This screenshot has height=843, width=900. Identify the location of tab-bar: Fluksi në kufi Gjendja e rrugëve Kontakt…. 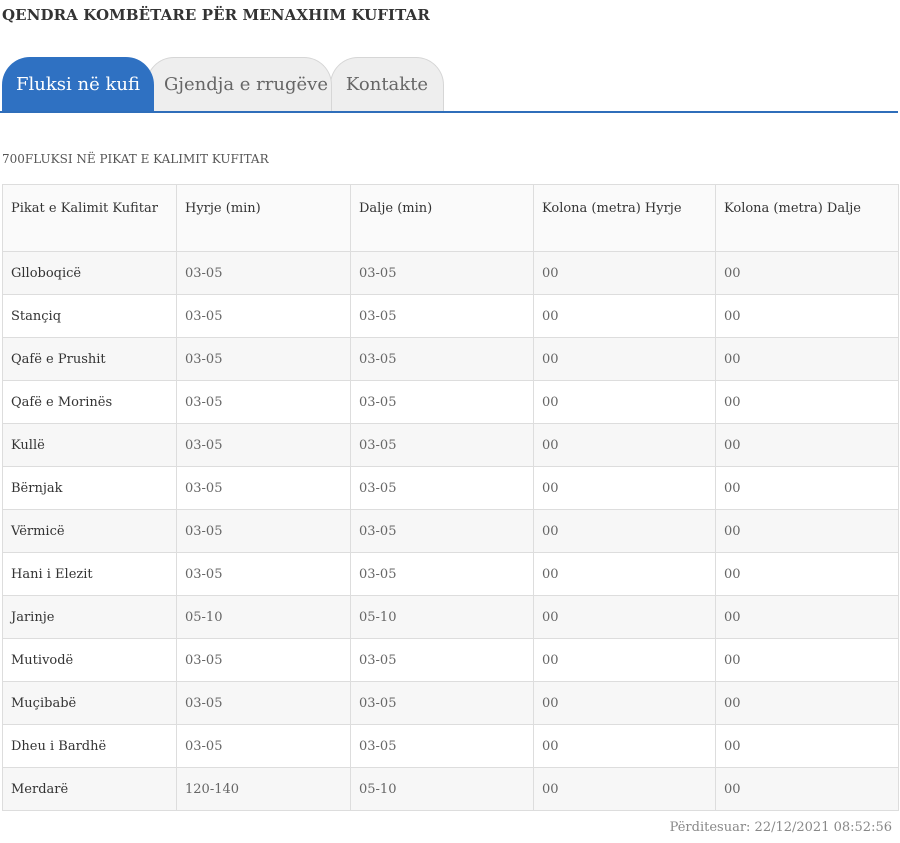
(449, 85).